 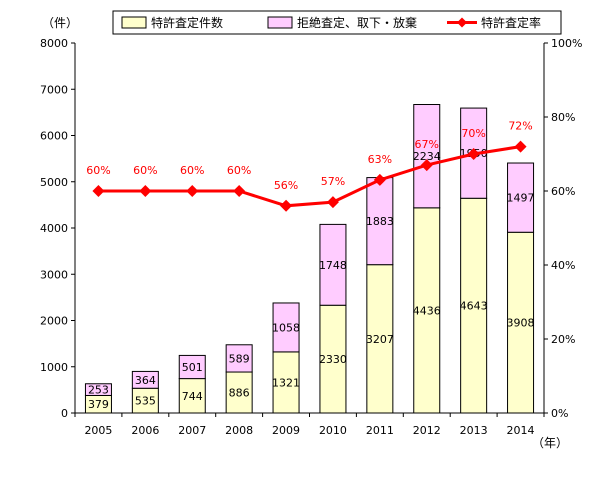 What do you see at coordinates (54, 274) in the screenshot?
I see `y-left-tick-label: 3000` at bounding box center [54, 274].